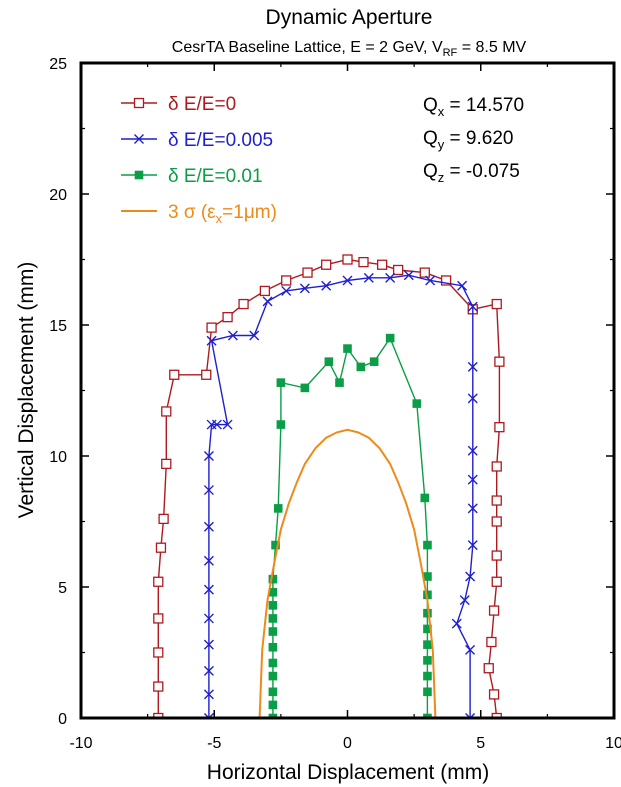 Image resolution: width=621 pixels, height=787 pixels. Describe the element at coordinates (62, 588) in the screenshot. I see `y-tick-label-1: 5` at that location.